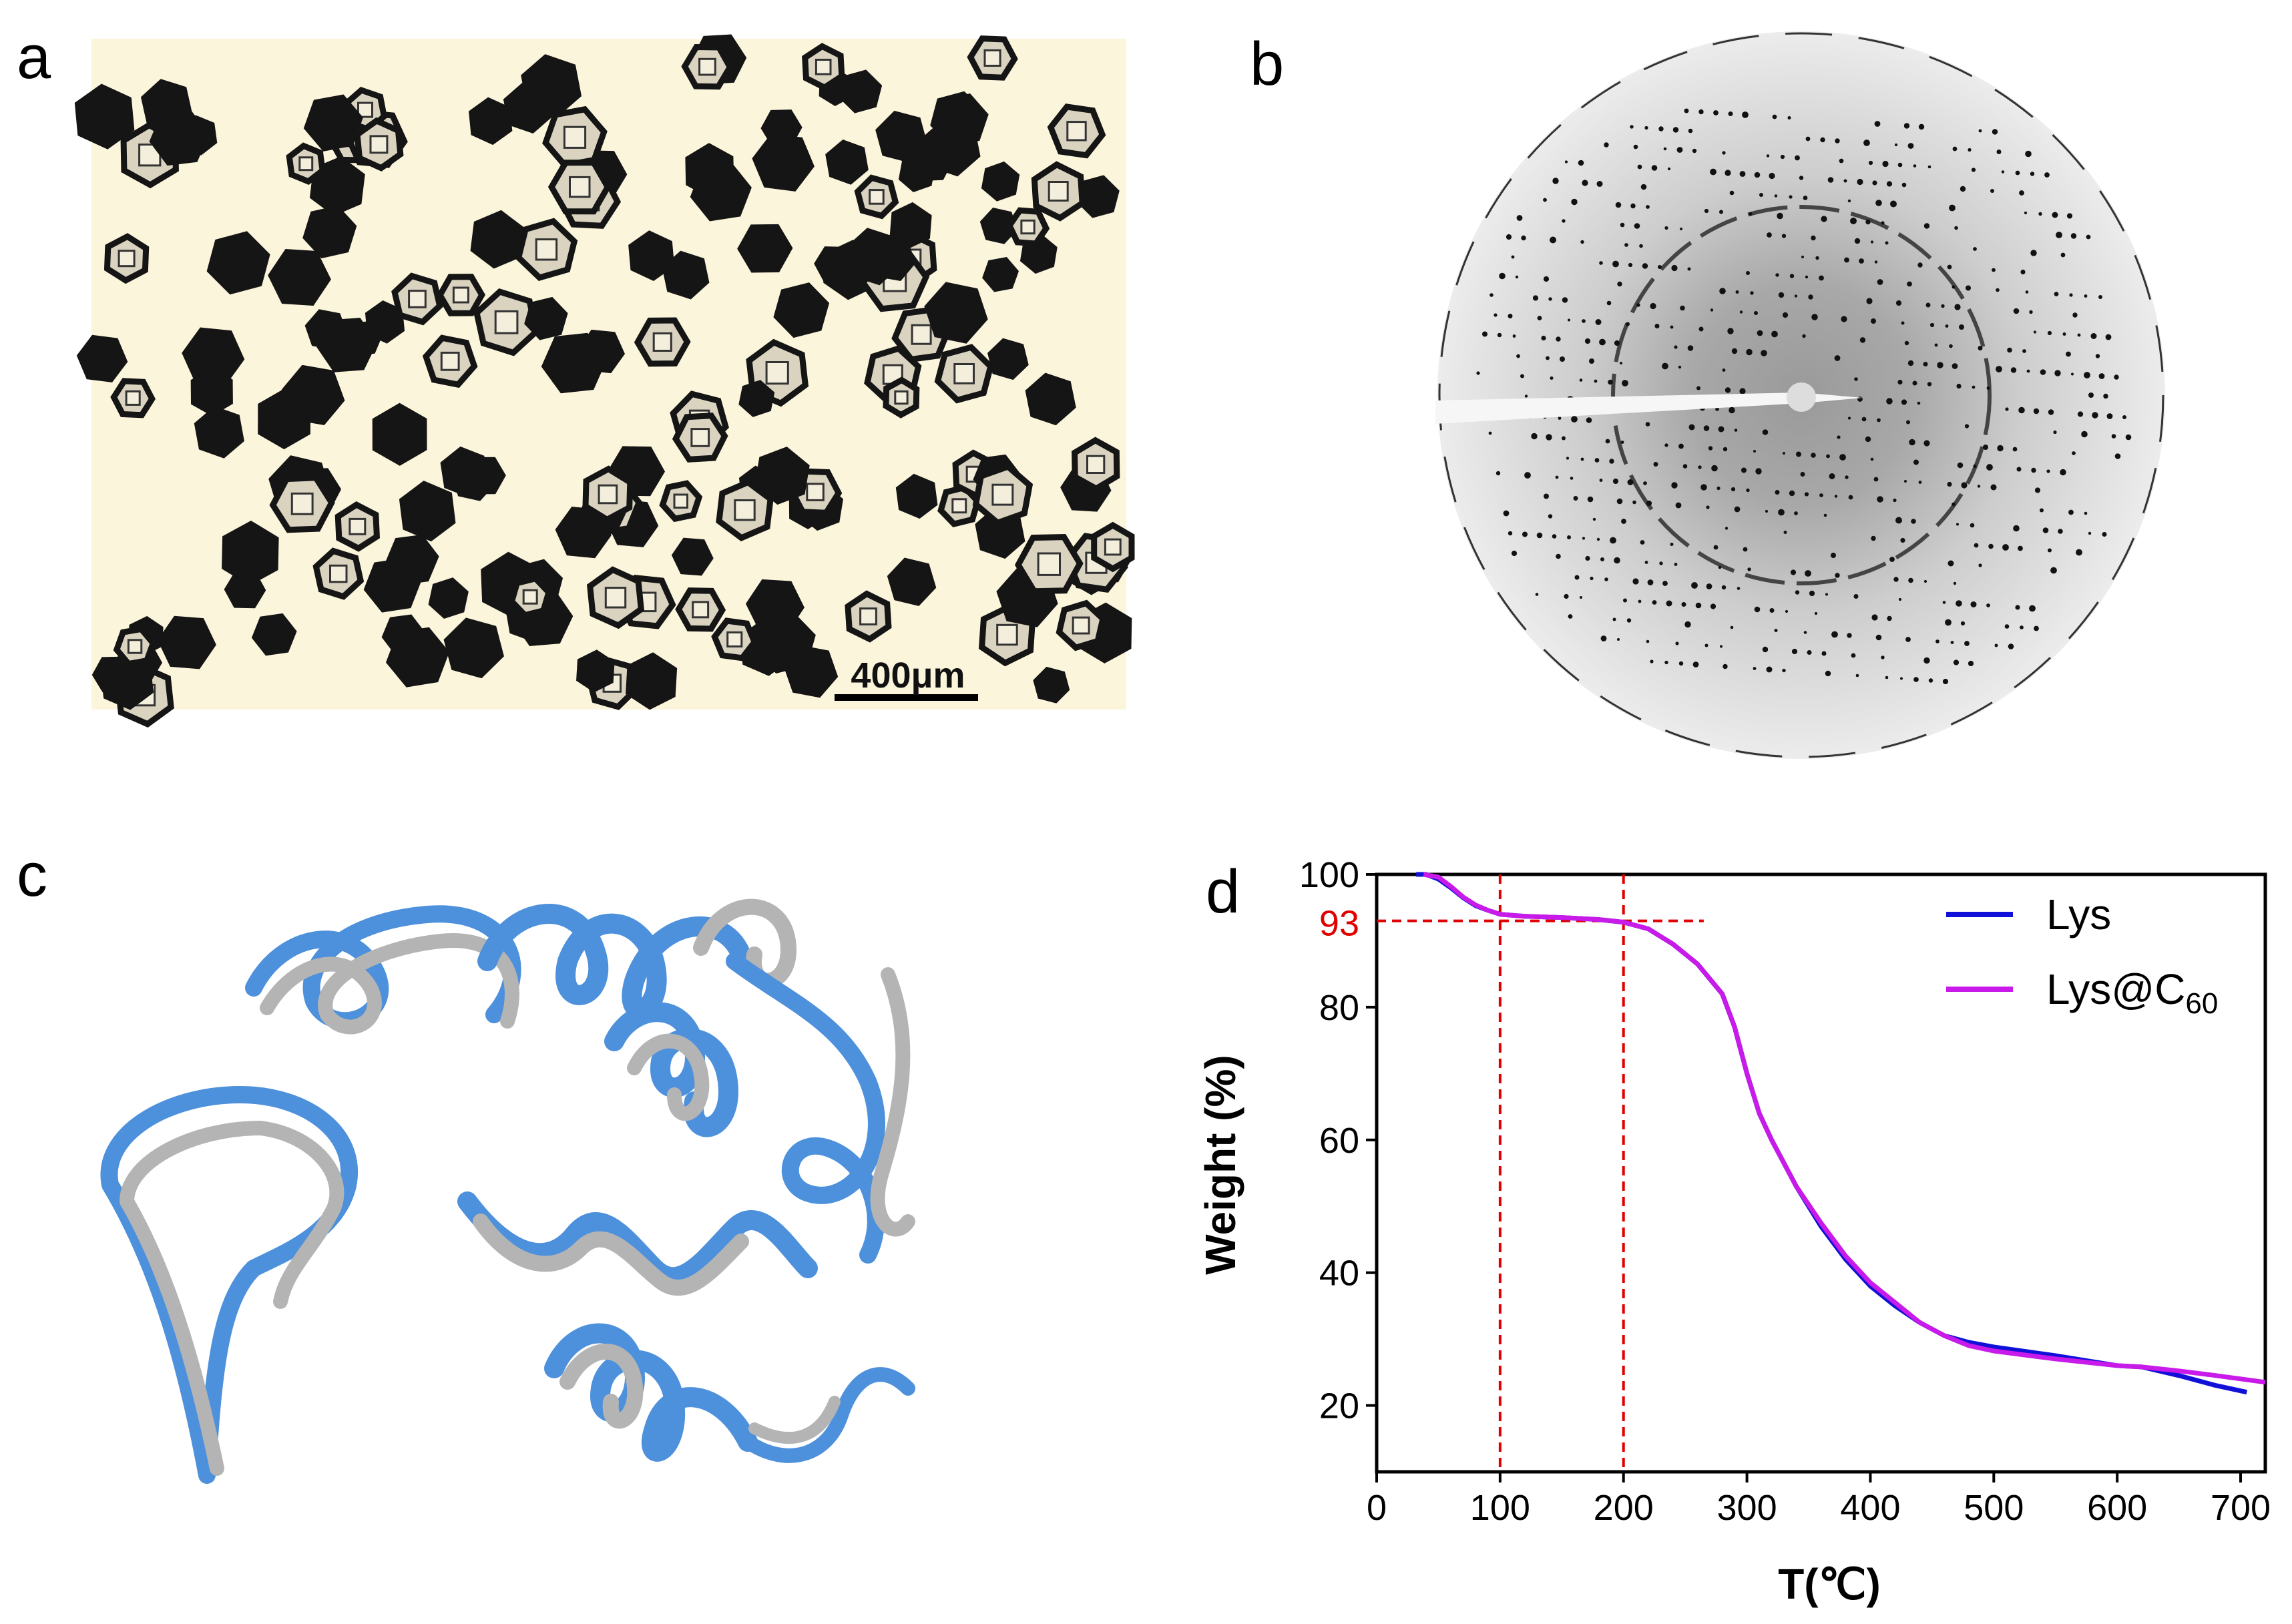 The width and height of the screenshot is (2292, 1624). What do you see at coordinates (233, 1298) in the screenshot?
I see `ribbon-loop-left-grey` at bounding box center [233, 1298].